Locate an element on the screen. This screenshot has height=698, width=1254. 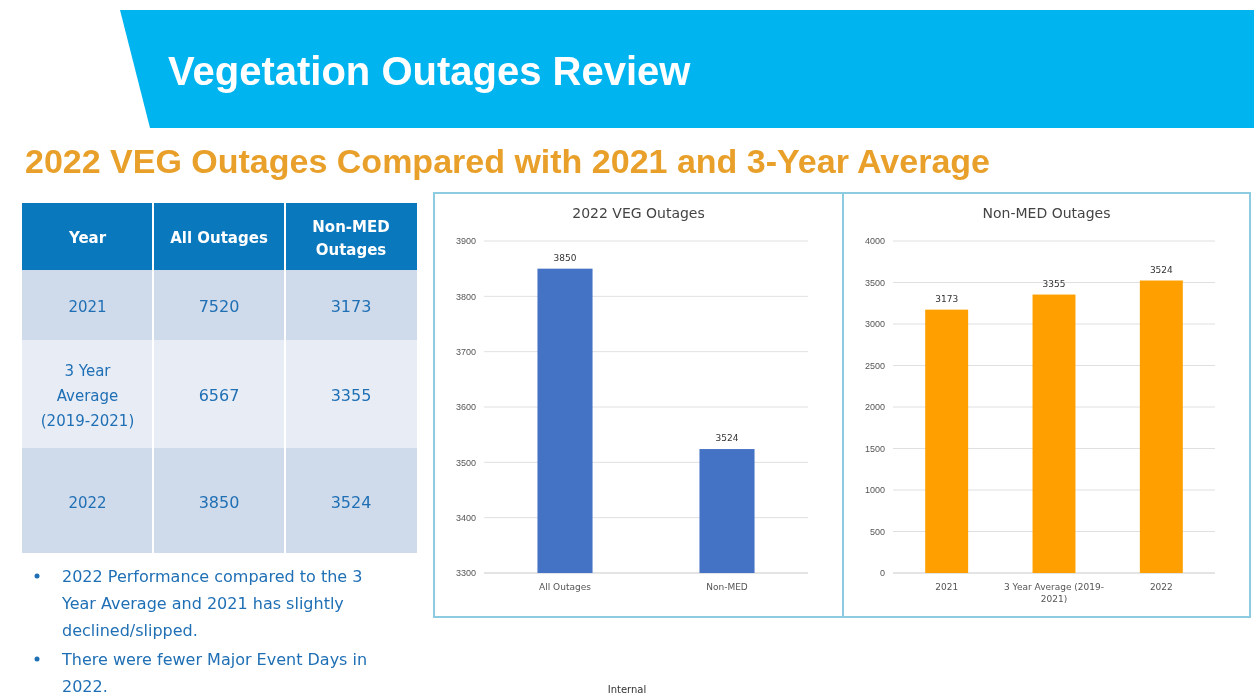
series-label: All Outages is located at coordinates (219, 238).